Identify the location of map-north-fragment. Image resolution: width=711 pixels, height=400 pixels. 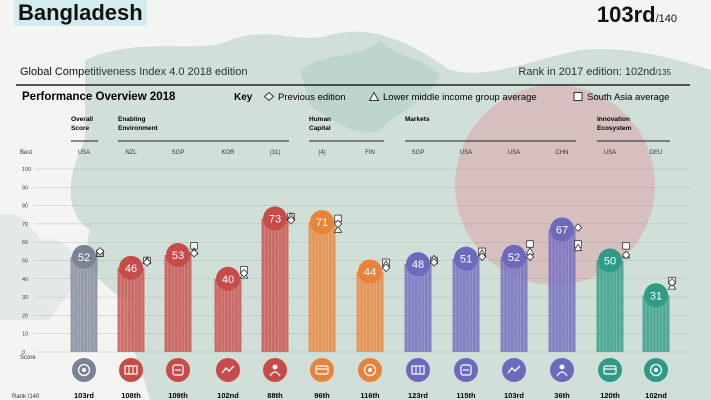
(370, 86).